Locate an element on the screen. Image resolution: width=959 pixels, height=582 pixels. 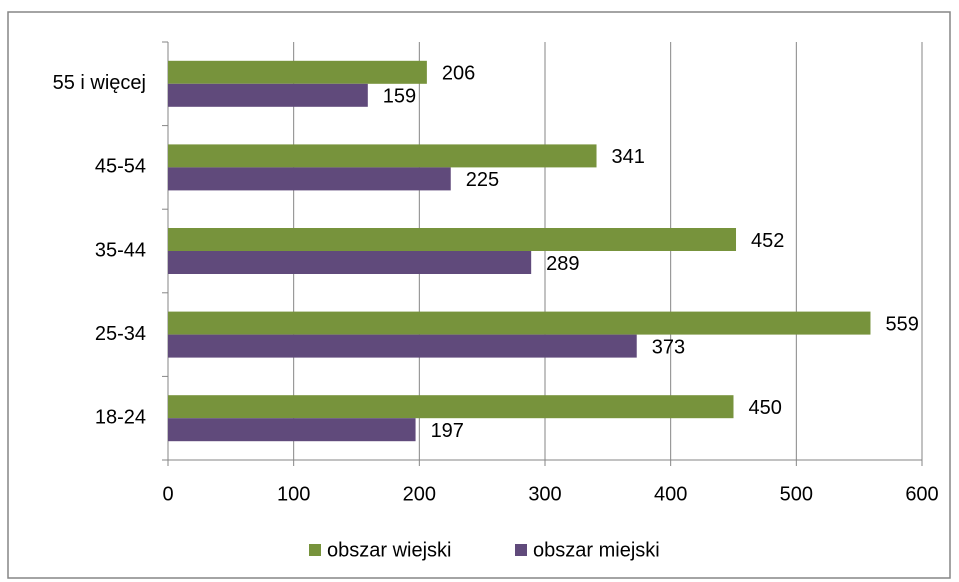
data-label: 206 is located at coordinates (458, 74).